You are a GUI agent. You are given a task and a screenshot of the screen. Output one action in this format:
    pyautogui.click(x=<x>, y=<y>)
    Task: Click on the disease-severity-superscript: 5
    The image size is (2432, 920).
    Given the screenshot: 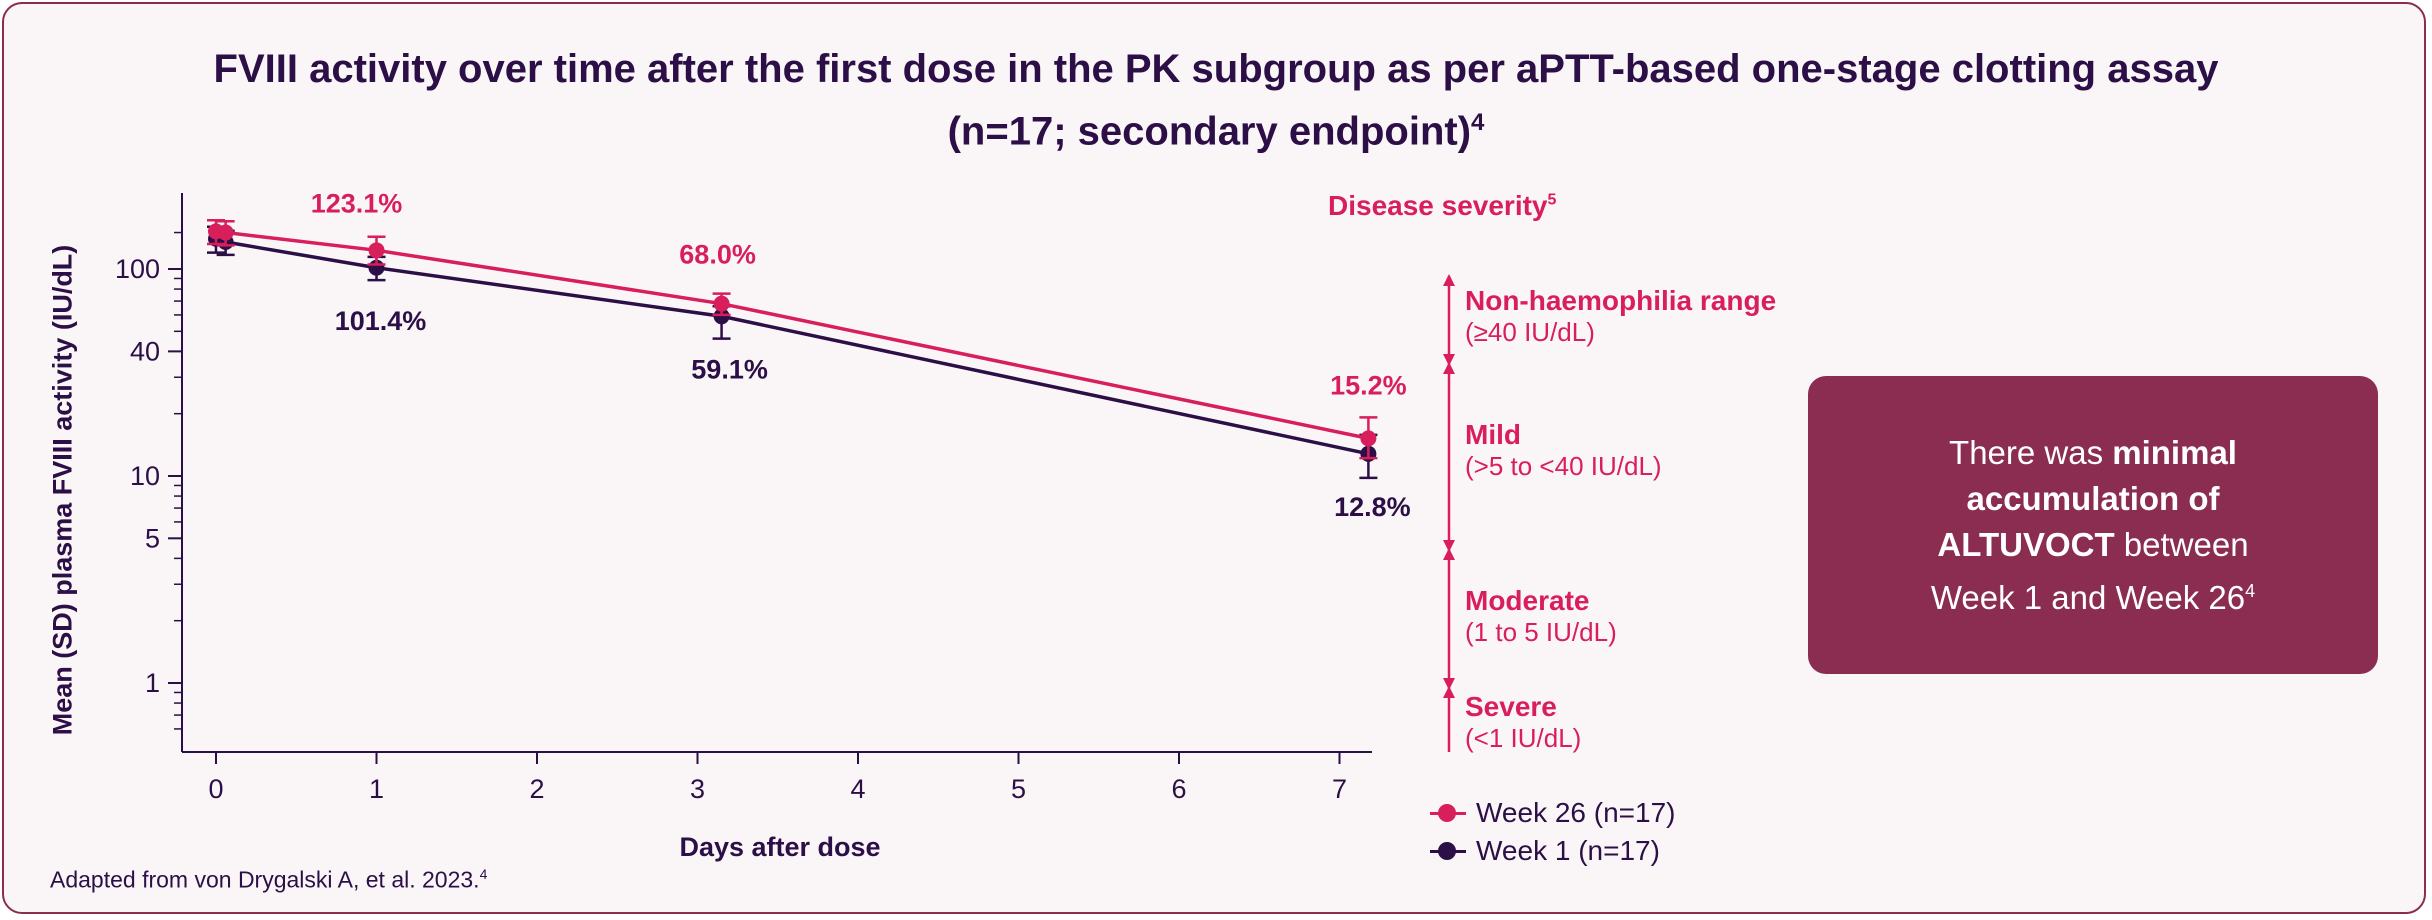 What is the action you would take?
    pyautogui.click(x=1552, y=200)
    